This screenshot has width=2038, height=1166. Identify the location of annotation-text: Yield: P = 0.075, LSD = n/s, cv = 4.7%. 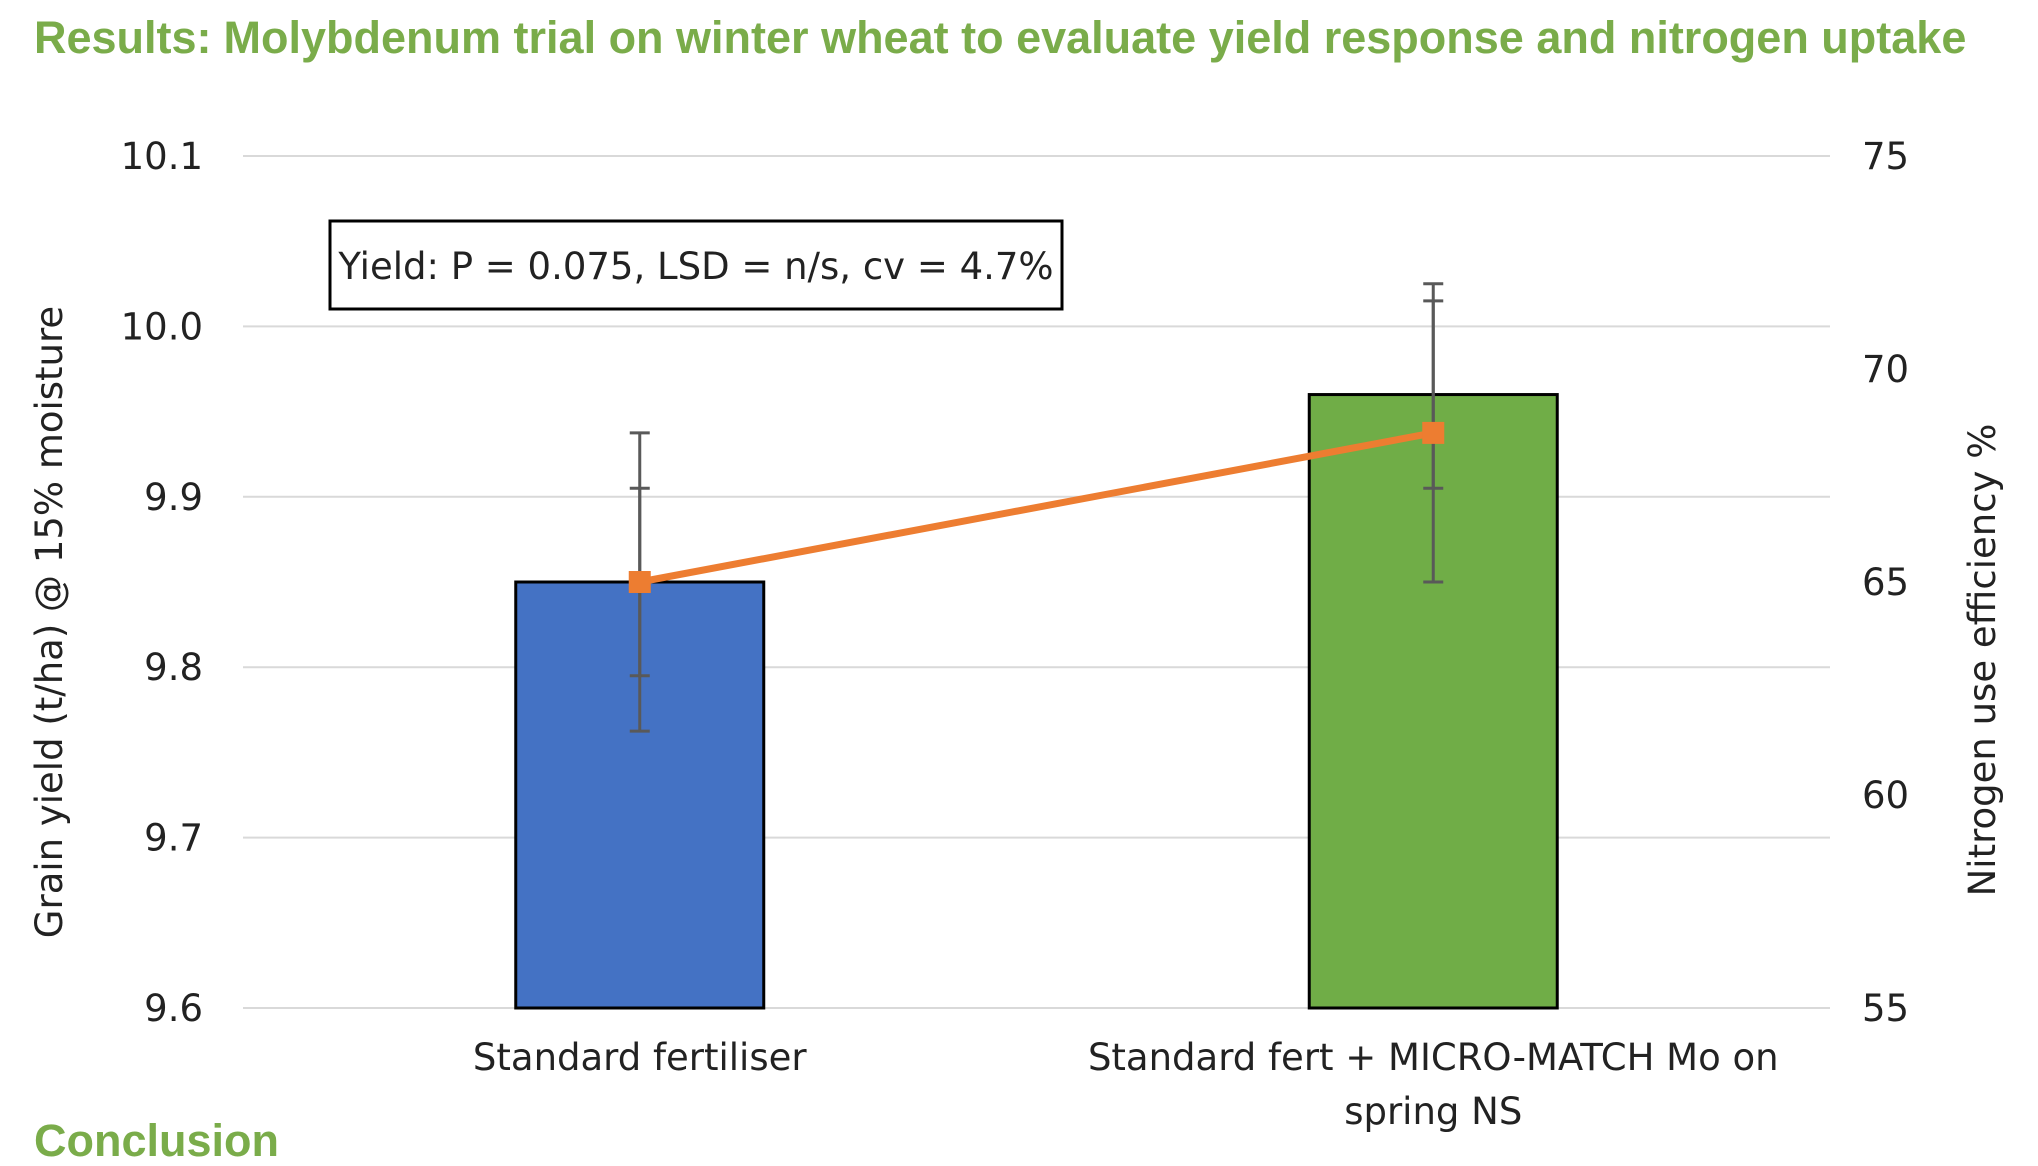
(695, 266).